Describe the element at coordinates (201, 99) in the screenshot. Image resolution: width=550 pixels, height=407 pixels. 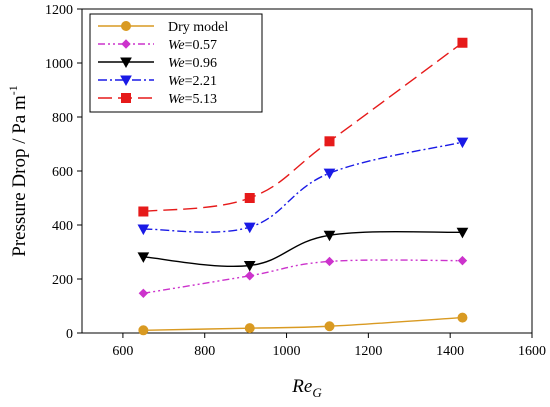
I see `legend-label-rest: =5.13` at that location.